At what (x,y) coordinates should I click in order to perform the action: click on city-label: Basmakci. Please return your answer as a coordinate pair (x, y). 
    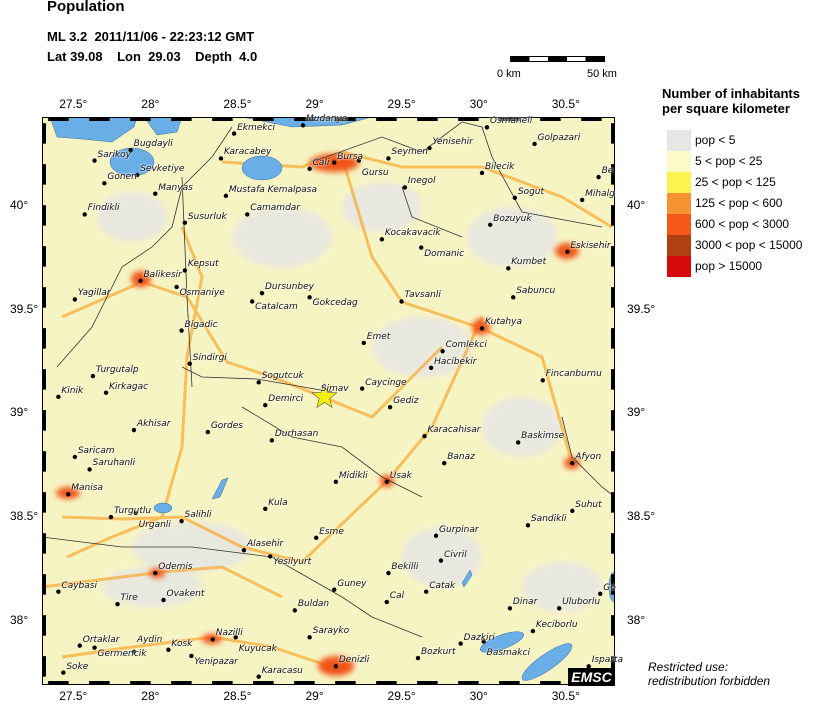
    Looking at the image, I should click on (508, 653).